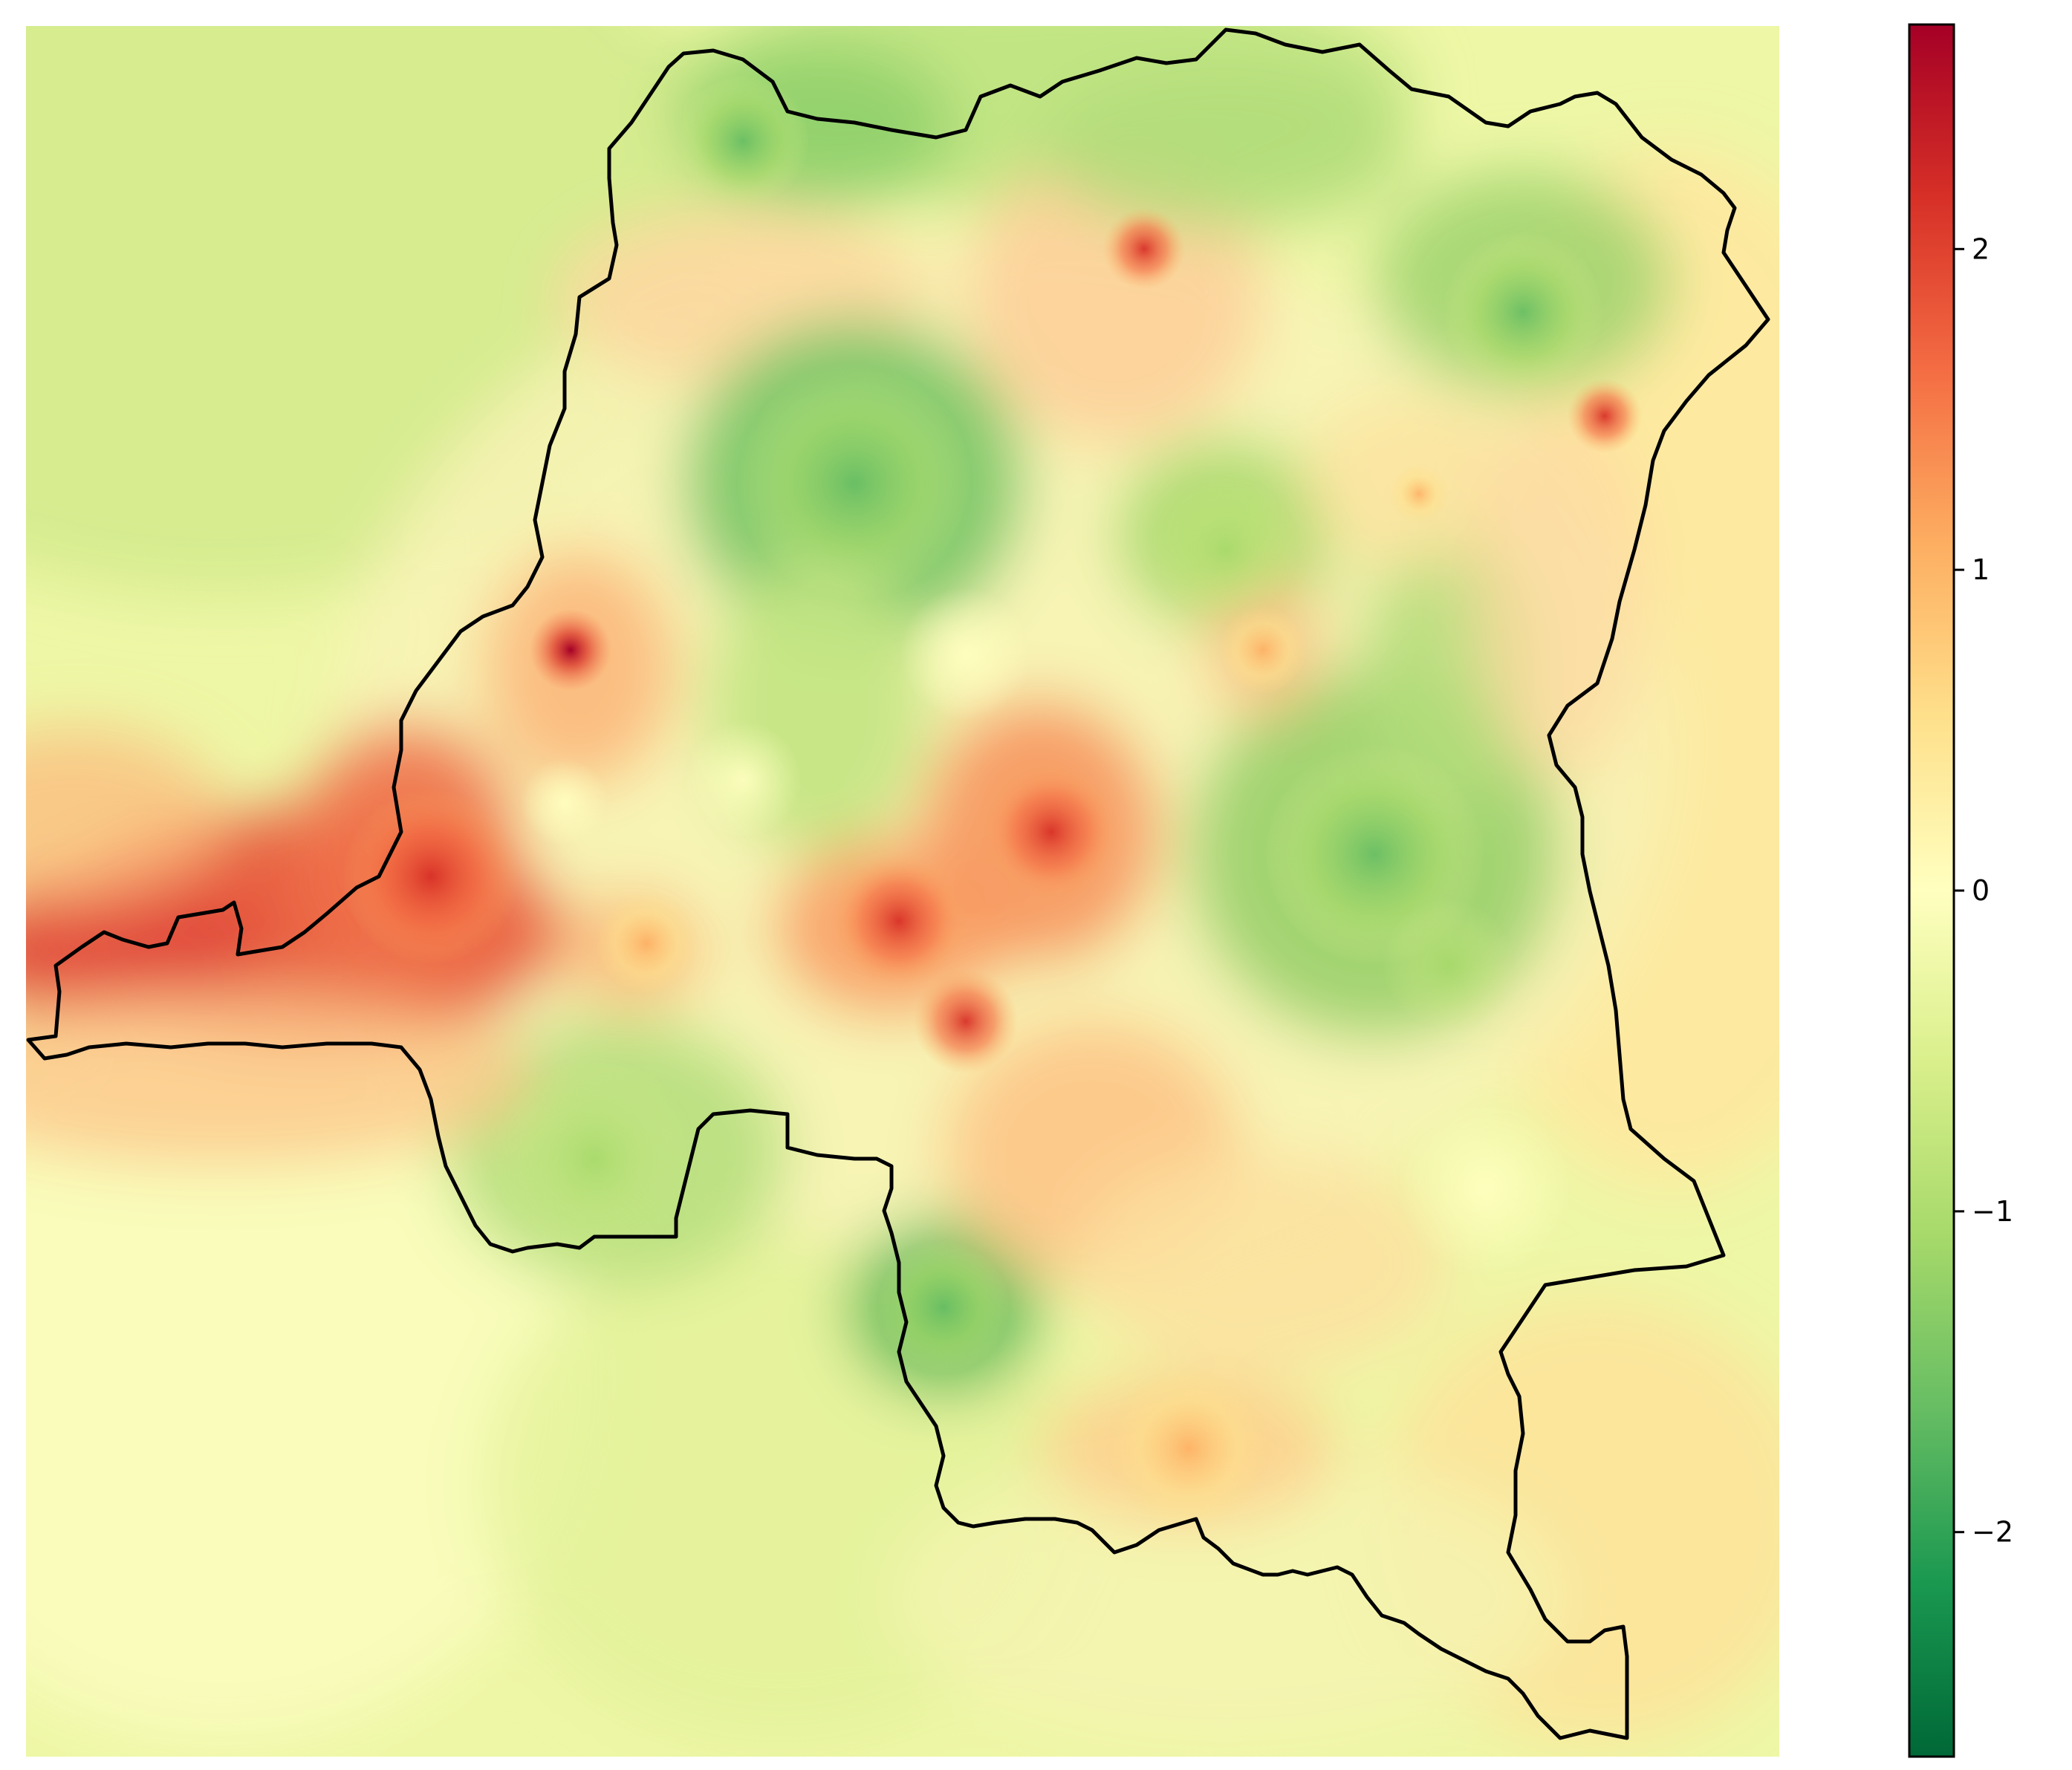 The width and height of the screenshot is (2072, 1770). I want to click on colorbar-gradient, so click(1931, 890).